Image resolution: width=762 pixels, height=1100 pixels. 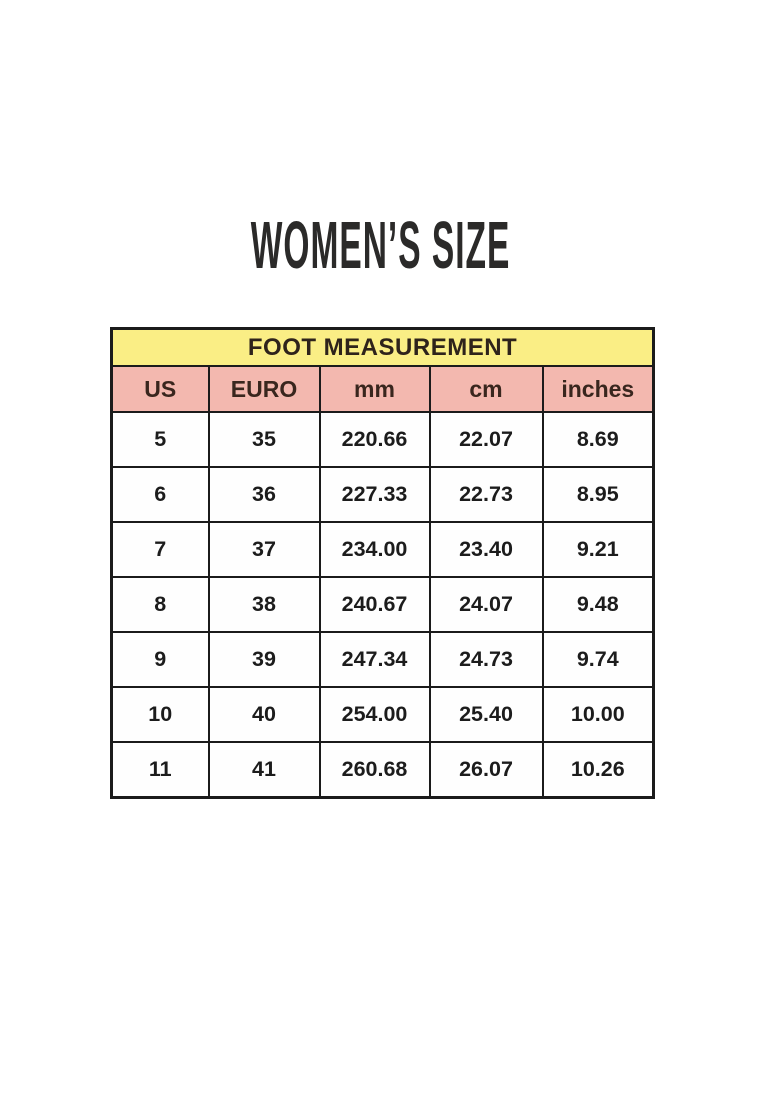 What do you see at coordinates (264, 770) in the screenshot?
I see `table-cell: 41` at bounding box center [264, 770].